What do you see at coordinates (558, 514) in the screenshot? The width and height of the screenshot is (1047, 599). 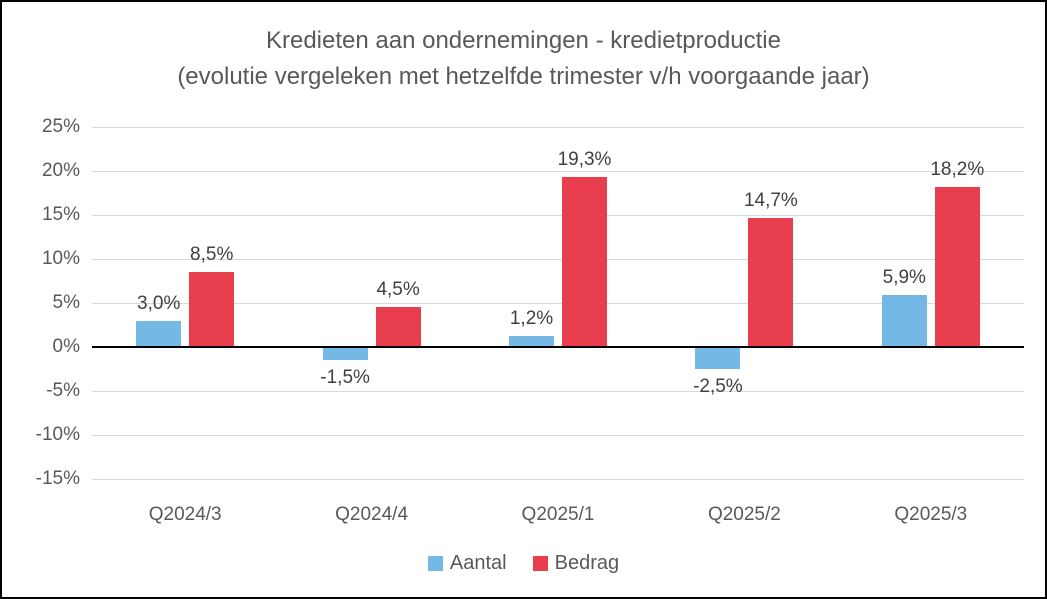 I see `x-axis-category-label-q2025-1: Q2025/1` at bounding box center [558, 514].